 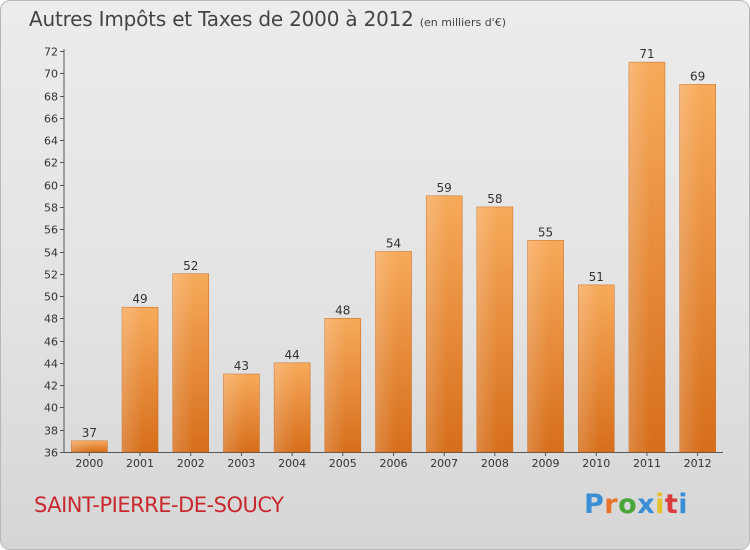 What do you see at coordinates (494, 199) in the screenshot?
I see `data-label: 58` at bounding box center [494, 199].